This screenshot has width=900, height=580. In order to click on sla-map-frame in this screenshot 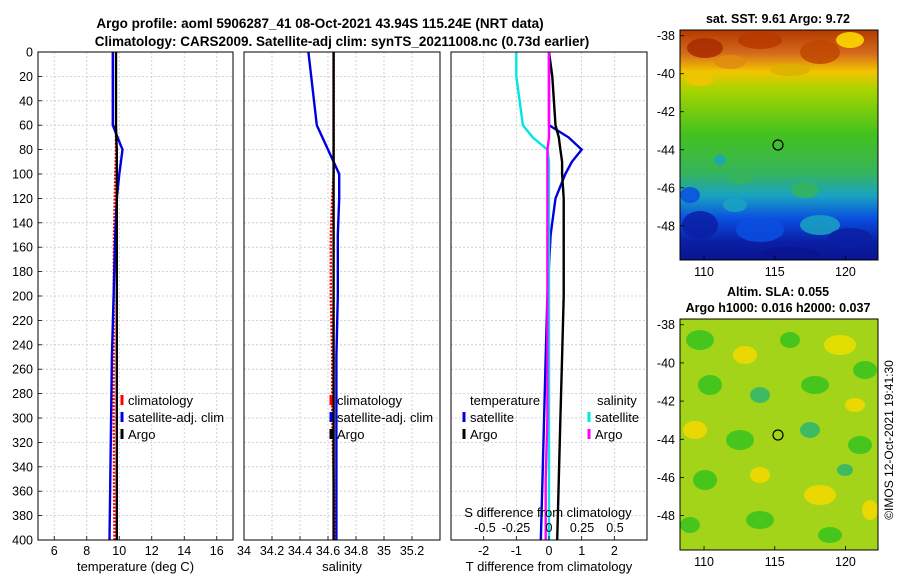, I will do `click(779, 434)`.